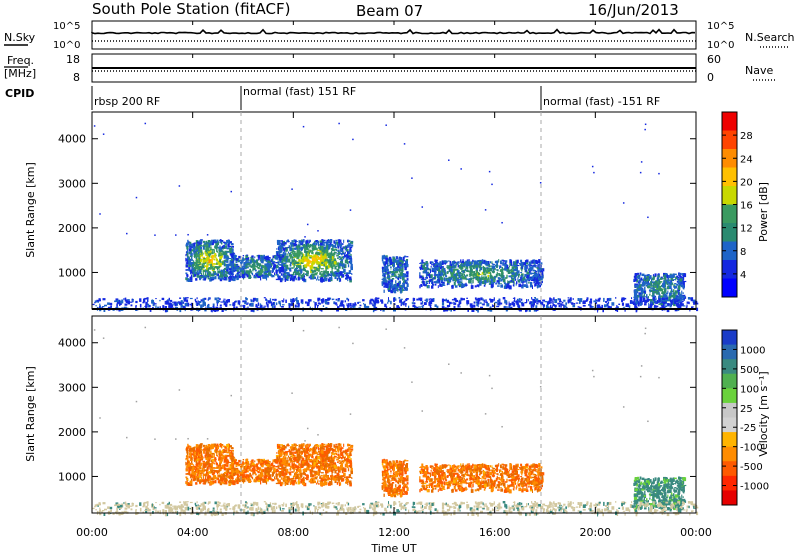  I want to click on nsky-label: N.Sky, so click(20, 37).